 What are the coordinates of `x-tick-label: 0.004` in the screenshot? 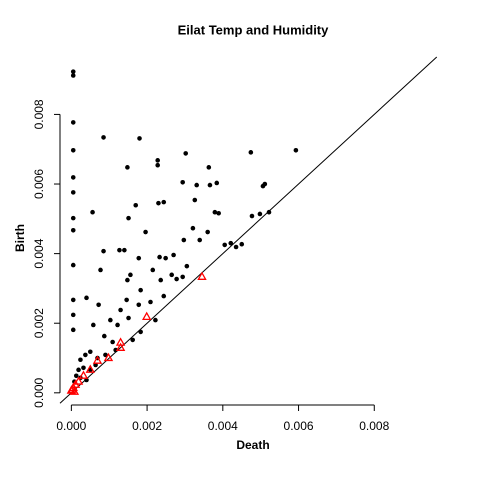 It's located at (223, 426).